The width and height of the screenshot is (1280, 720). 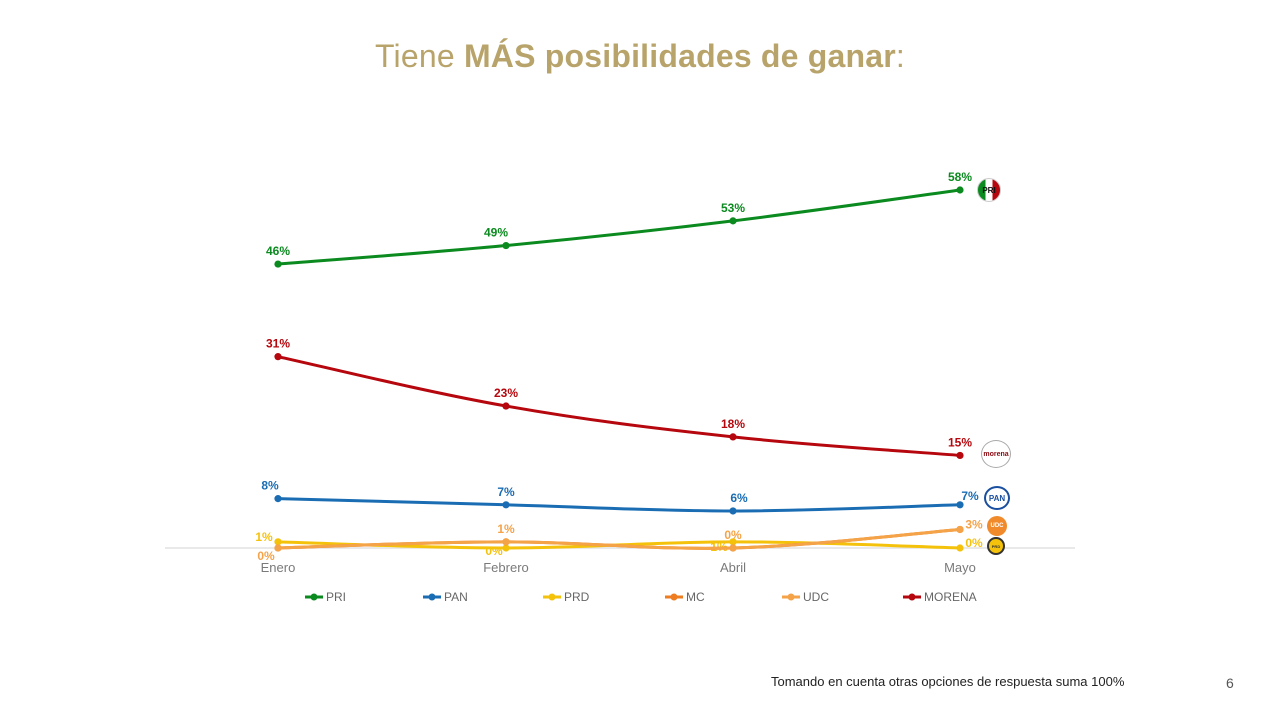 I want to click on data-label-pri: 46%, so click(x=278, y=251).